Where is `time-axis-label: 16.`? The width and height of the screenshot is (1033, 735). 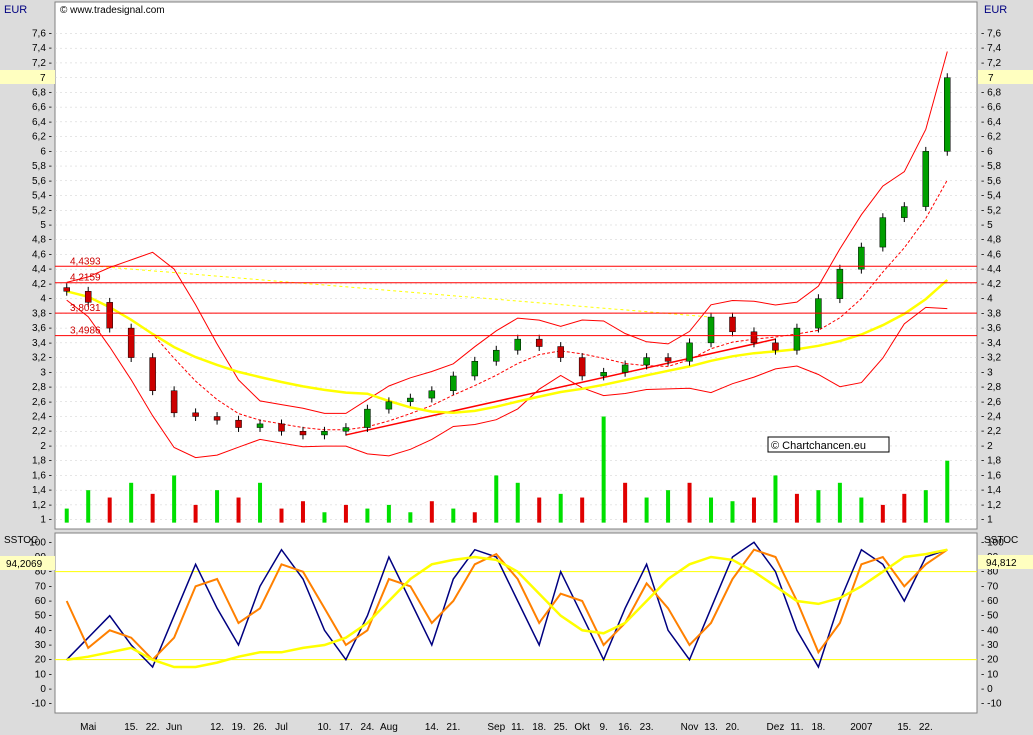 time-axis-label: 16. is located at coordinates (625, 727).